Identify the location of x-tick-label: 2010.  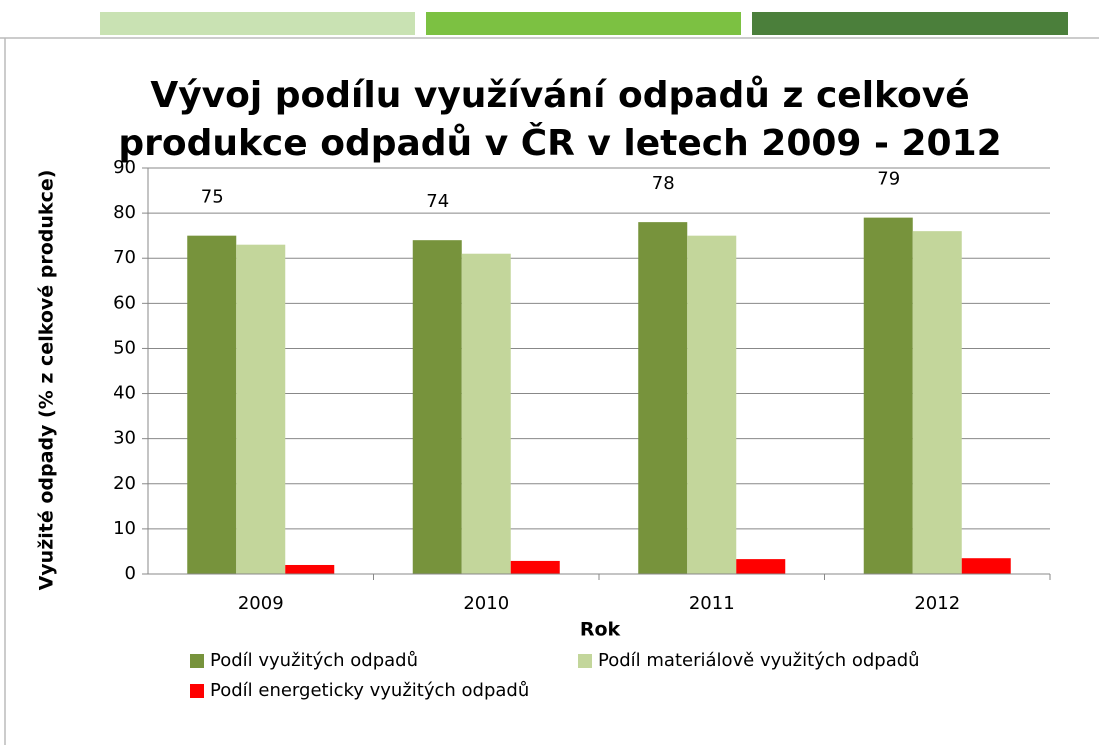
(486, 603).